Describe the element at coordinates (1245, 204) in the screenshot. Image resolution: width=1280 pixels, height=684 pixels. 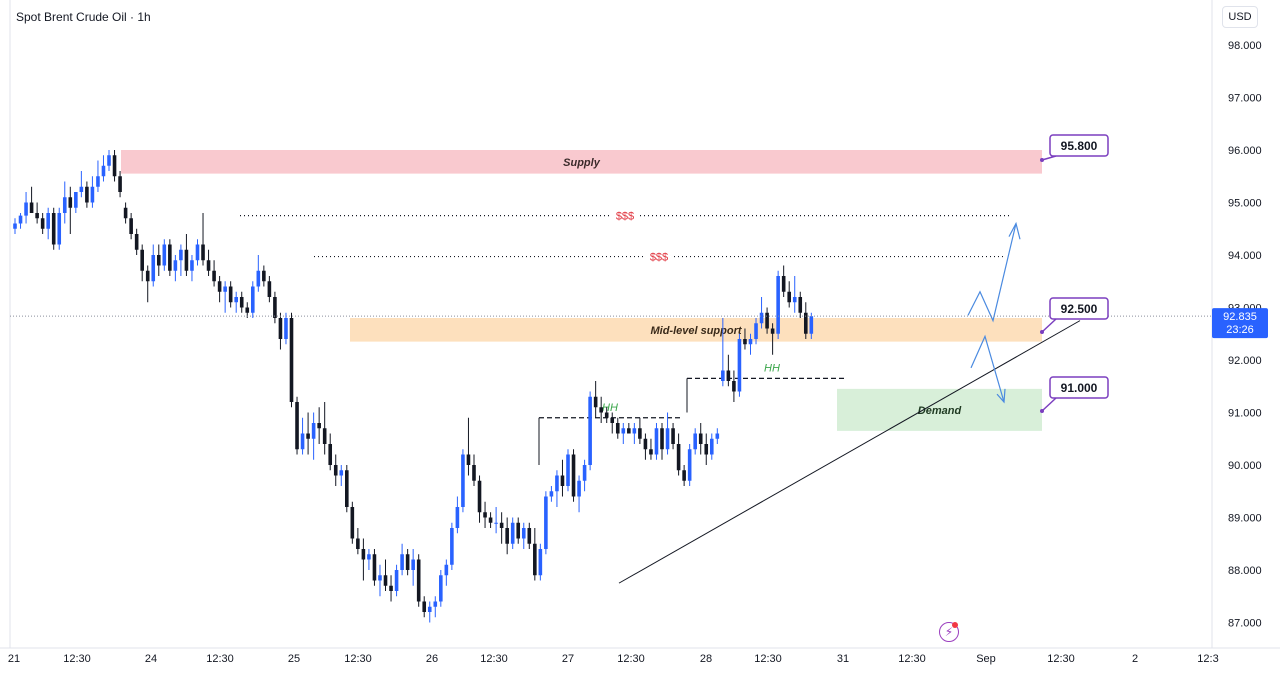
I see `y-tick-label: 95.000` at that location.